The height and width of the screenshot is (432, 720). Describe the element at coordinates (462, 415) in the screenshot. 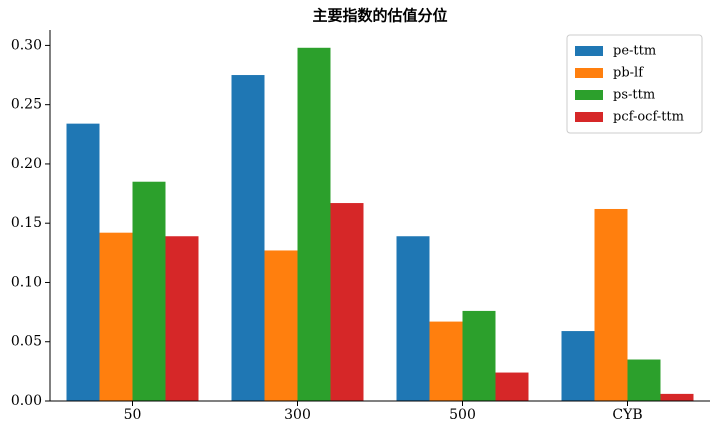

I see `x-tick-label: 500` at that location.